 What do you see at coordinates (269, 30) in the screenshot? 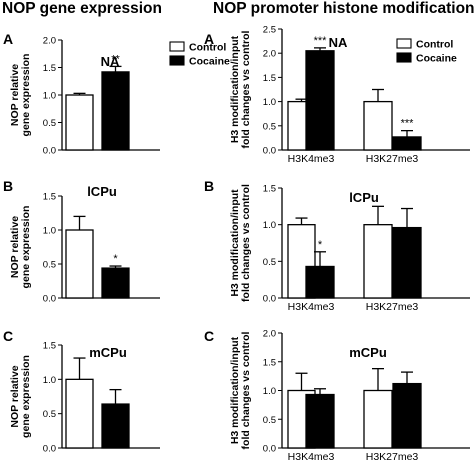
I see `y-tick-label: 2.5` at bounding box center [269, 30].